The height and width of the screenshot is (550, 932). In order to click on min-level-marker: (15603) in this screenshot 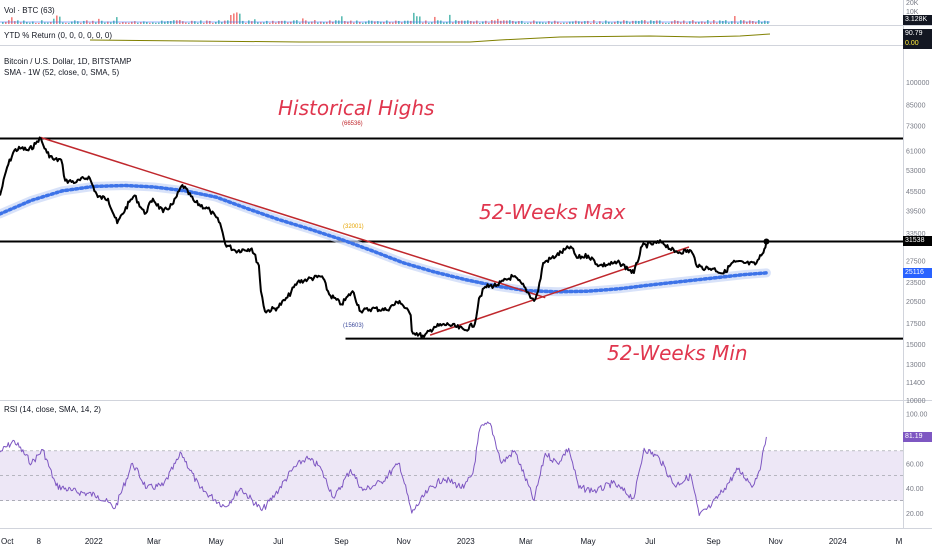, I will do `click(353, 326)`.